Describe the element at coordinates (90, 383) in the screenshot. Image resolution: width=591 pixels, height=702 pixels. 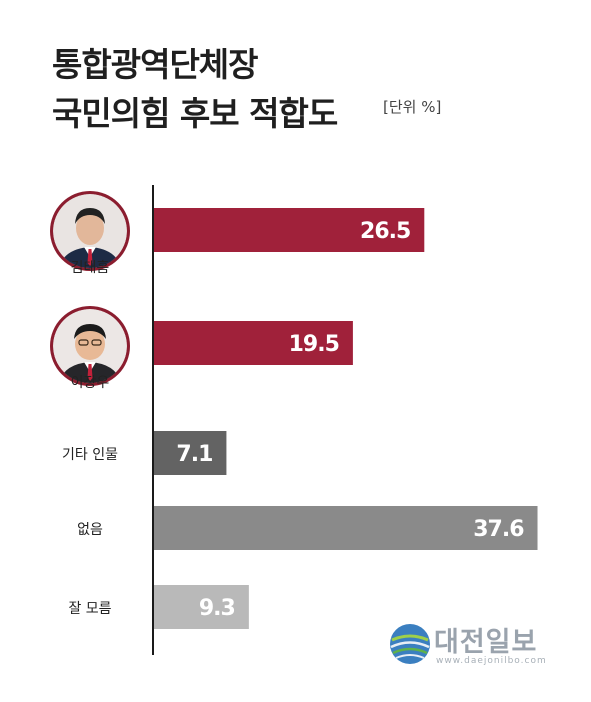
I see `category-label-1: 이장우` at that location.